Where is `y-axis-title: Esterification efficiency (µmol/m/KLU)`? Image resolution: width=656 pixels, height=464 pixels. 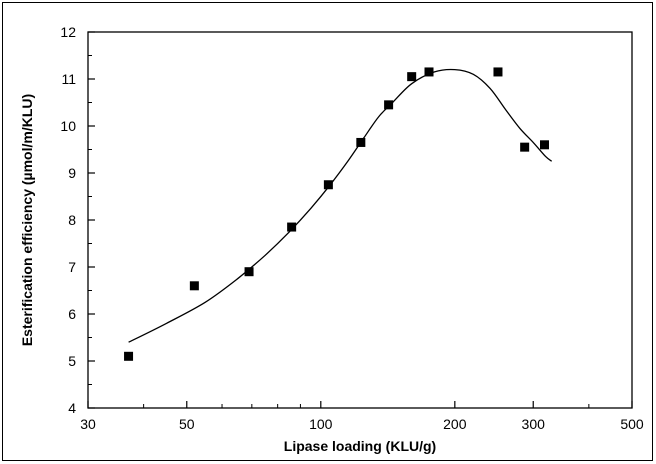
y-axis-title: Esterification efficiency (µmol/m/KLU) is located at coordinates (27, 220).